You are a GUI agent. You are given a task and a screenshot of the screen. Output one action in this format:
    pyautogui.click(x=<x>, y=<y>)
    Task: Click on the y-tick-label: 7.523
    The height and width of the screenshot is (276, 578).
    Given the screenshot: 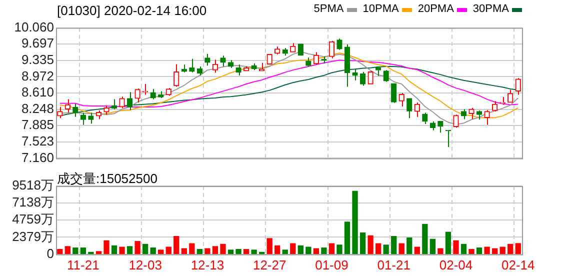 What is the action you would take?
    pyautogui.click(x=37, y=140)
    